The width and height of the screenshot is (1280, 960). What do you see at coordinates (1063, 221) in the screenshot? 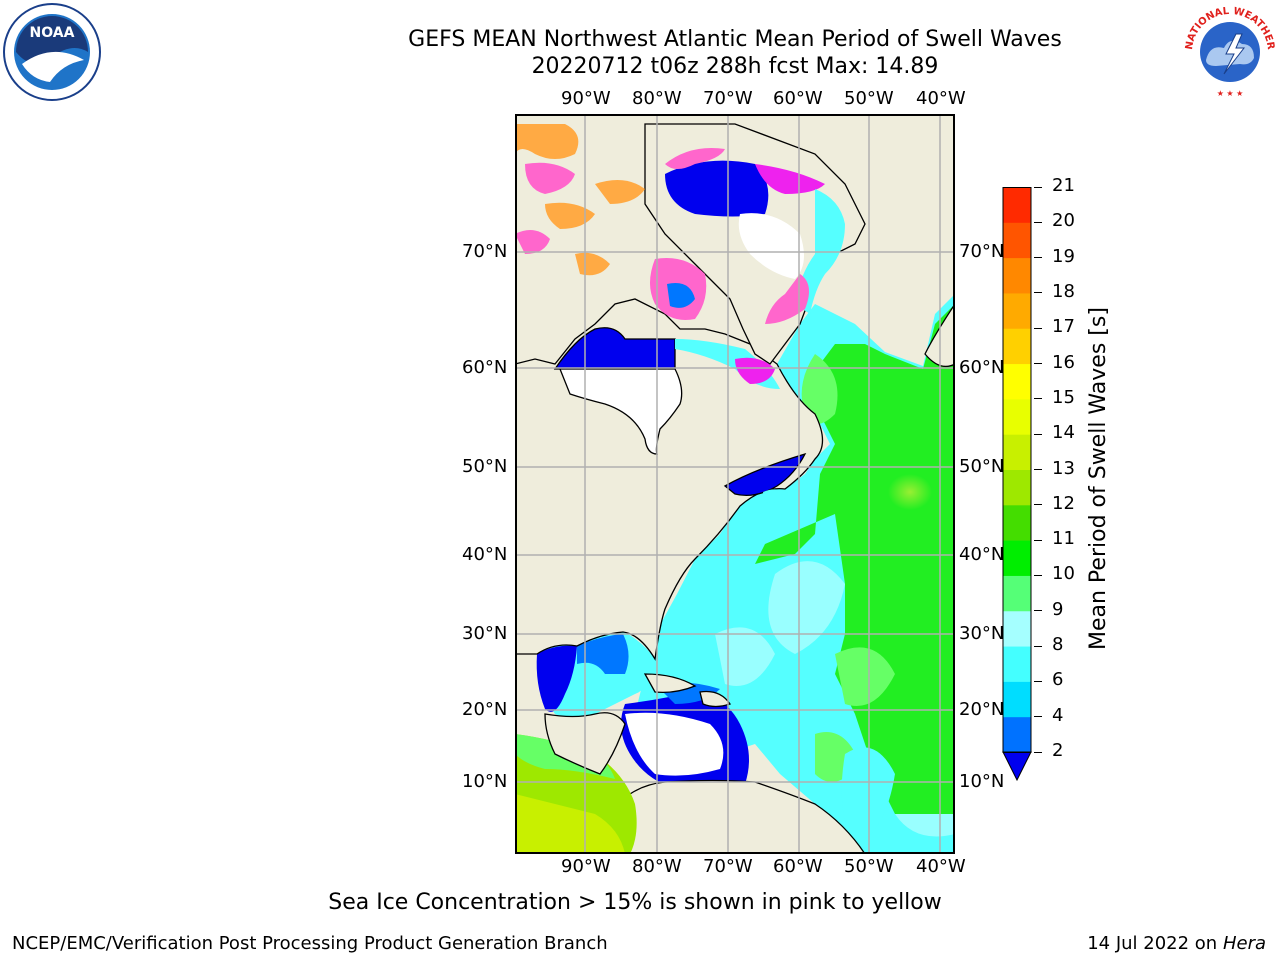
I see `colorbar-tick-label: 20` at bounding box center [1063, 221].